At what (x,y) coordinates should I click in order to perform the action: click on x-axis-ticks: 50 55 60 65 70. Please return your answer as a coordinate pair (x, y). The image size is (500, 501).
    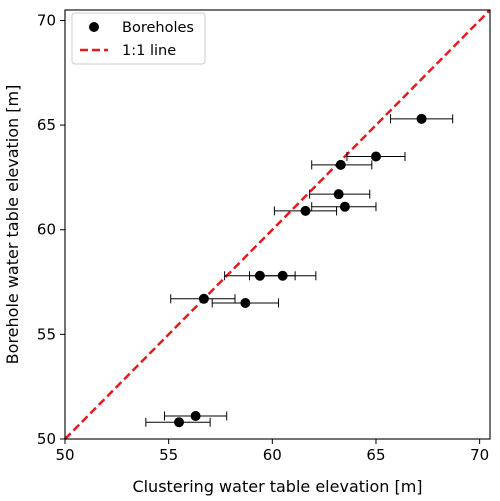
    Looking at the image, I should click on (272, 451).